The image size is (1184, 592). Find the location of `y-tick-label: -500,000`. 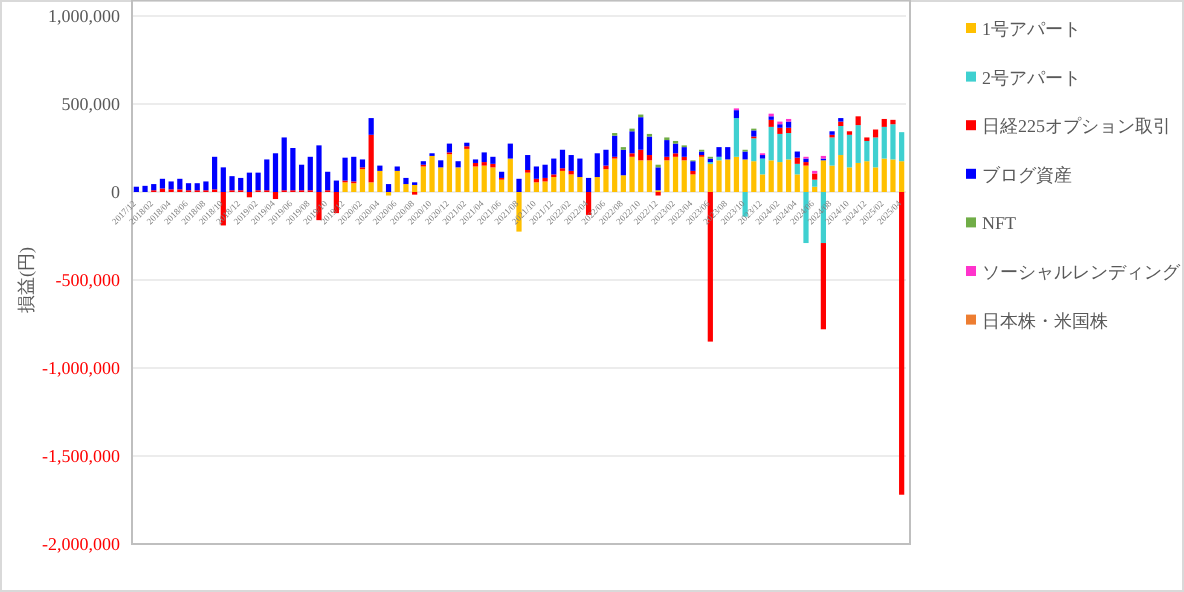

y-tick-label: -500,000 is located at coordinates (88, 280).